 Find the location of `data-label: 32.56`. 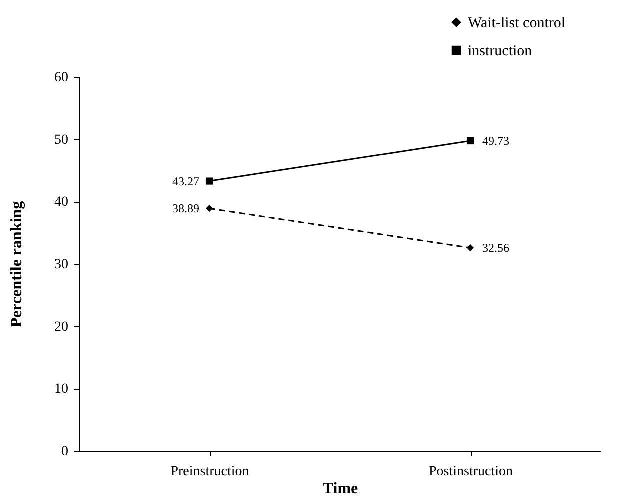

data-label: 32.56 is located at coordinates (496, 248).